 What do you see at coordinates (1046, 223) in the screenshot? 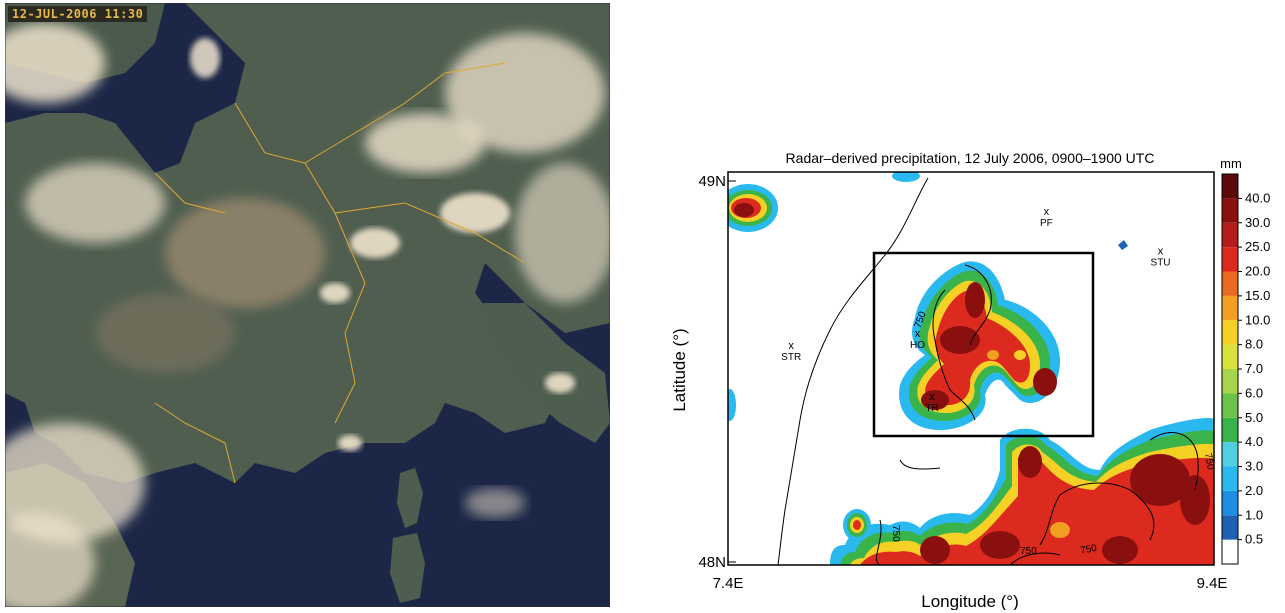
I see `station-label: PF` at bounding box center [1046, 223].